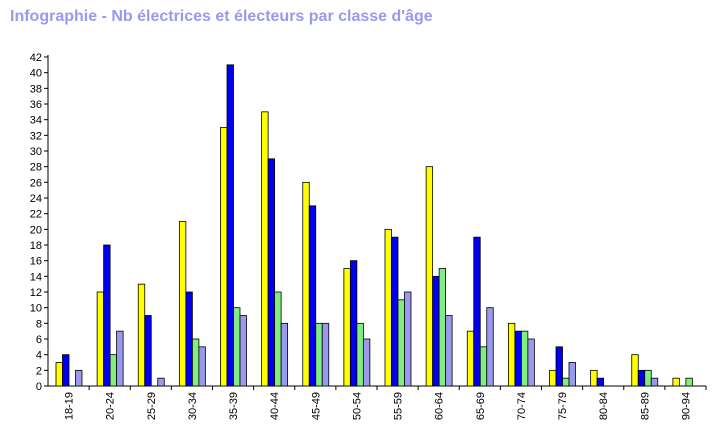 The width and height of the screenshot is (728, 429). What do you see at coordinates (36, 58) in the screenshot?
I see `y-tick-label: 42` at bounding box center [36, 58].